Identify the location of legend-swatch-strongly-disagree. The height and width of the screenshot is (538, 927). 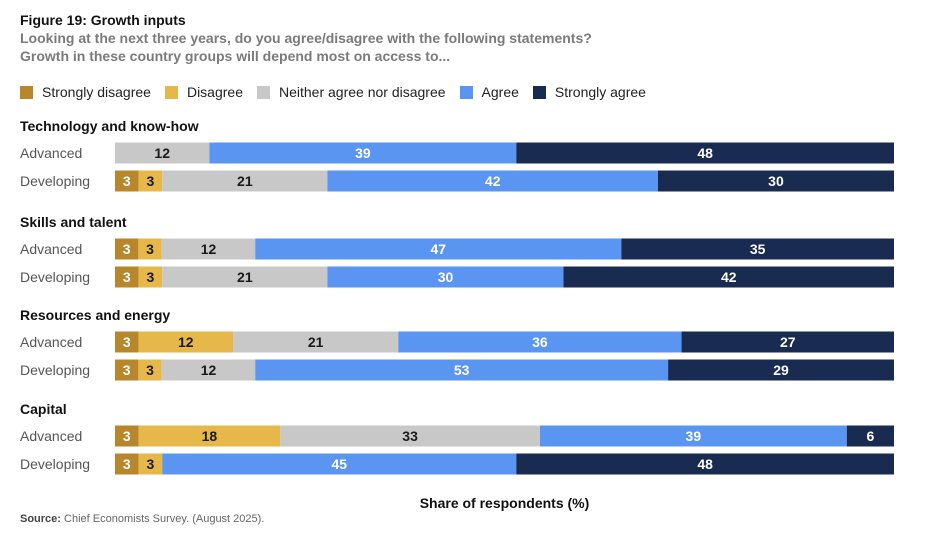
(26, 92).